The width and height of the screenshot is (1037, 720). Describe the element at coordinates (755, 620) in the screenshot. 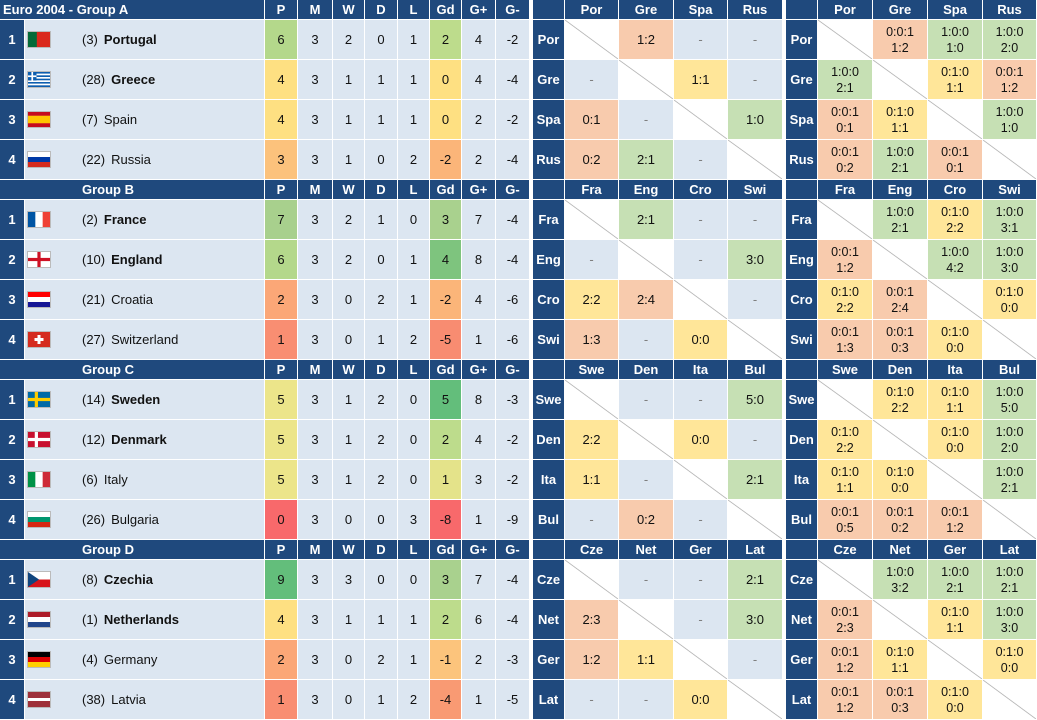

I see `result-cell: 3:0` at that location.